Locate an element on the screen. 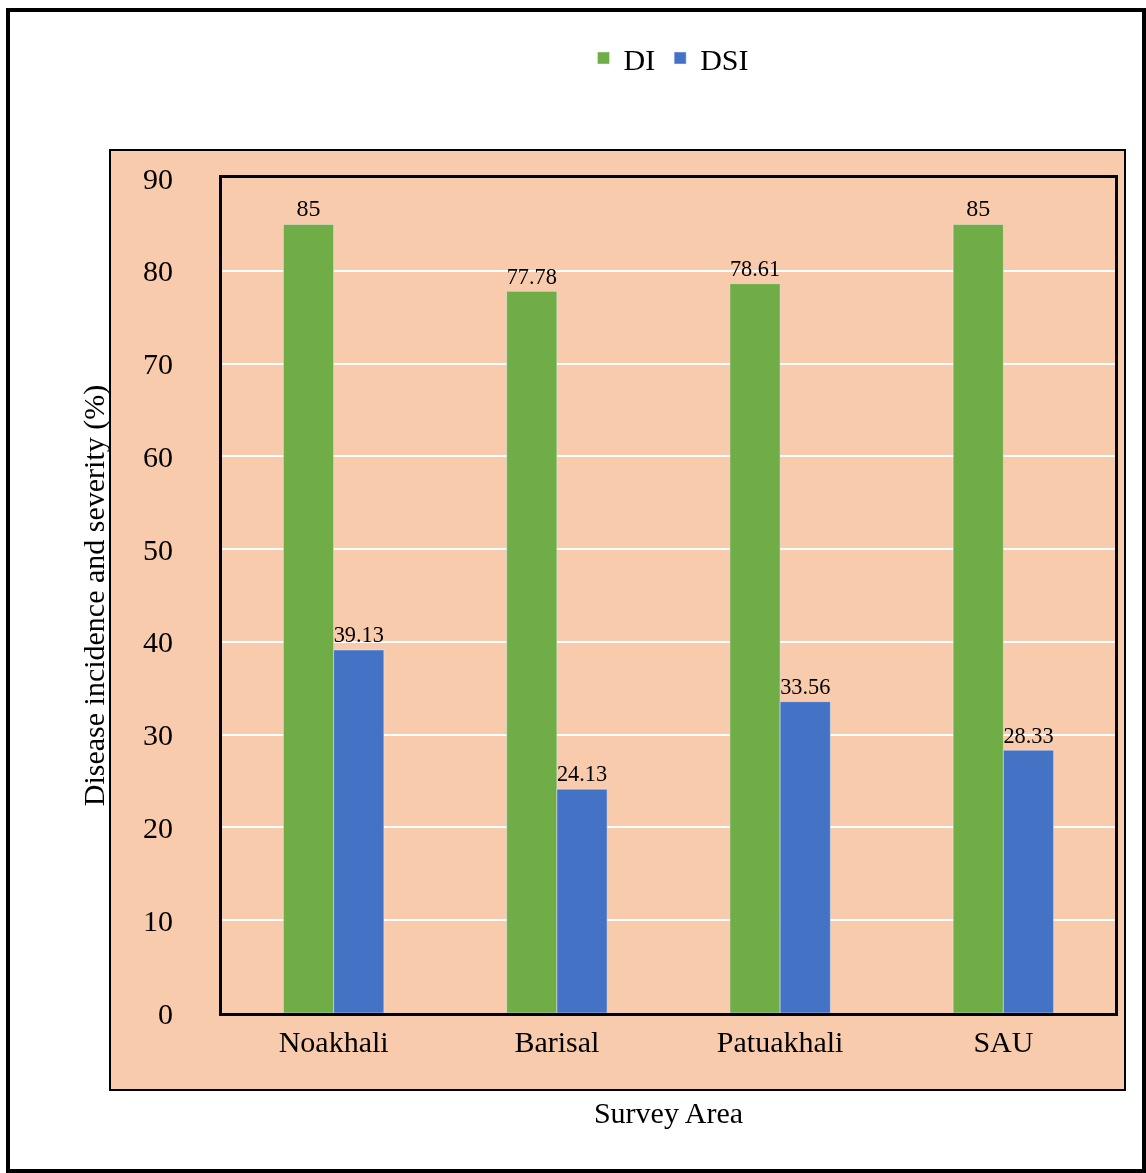  x-tick-label: Patuakhali is located at coordinates (780, 1041).